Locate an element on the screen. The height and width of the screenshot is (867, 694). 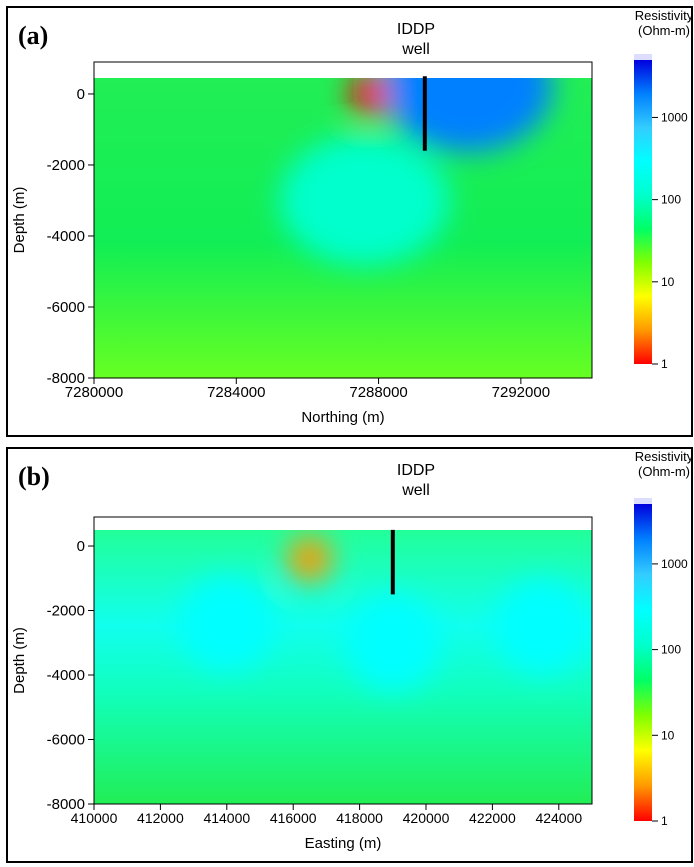
x-tick-label: 414000 is located at coordinates (226, 818).